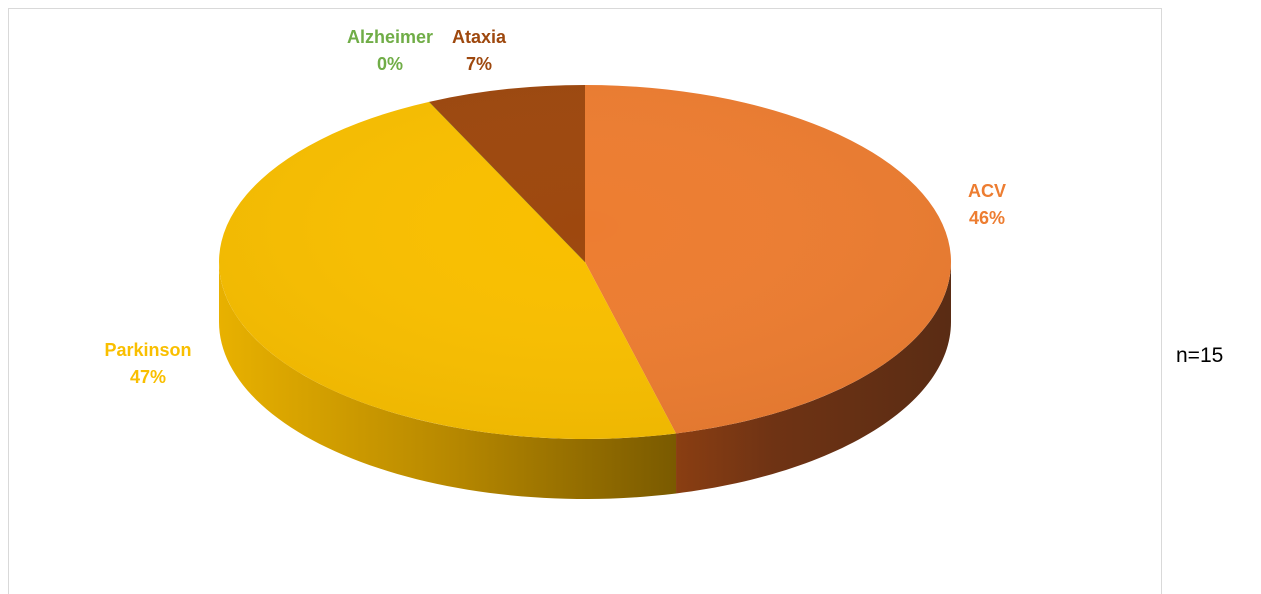 This screenshot has width=1261, height=594. Describe the element at coordinates (448, 380) in the screenshot. I see `slice-side-parkinson` at that location.